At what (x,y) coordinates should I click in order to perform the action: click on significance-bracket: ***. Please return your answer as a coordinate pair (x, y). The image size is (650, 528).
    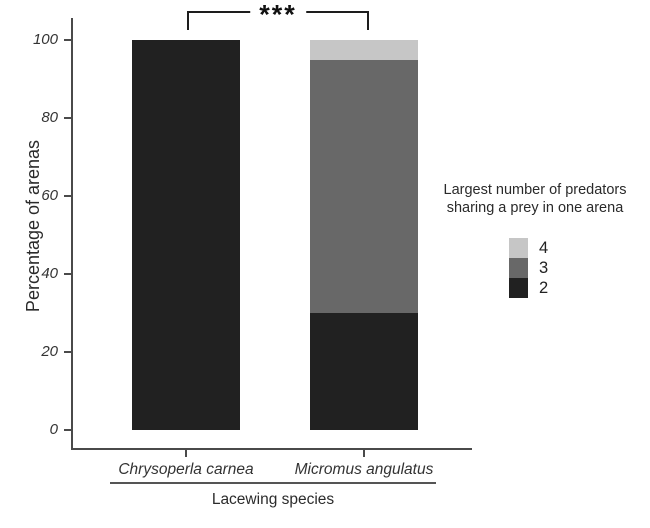
    Looking at the image, I should click on (278, 15).